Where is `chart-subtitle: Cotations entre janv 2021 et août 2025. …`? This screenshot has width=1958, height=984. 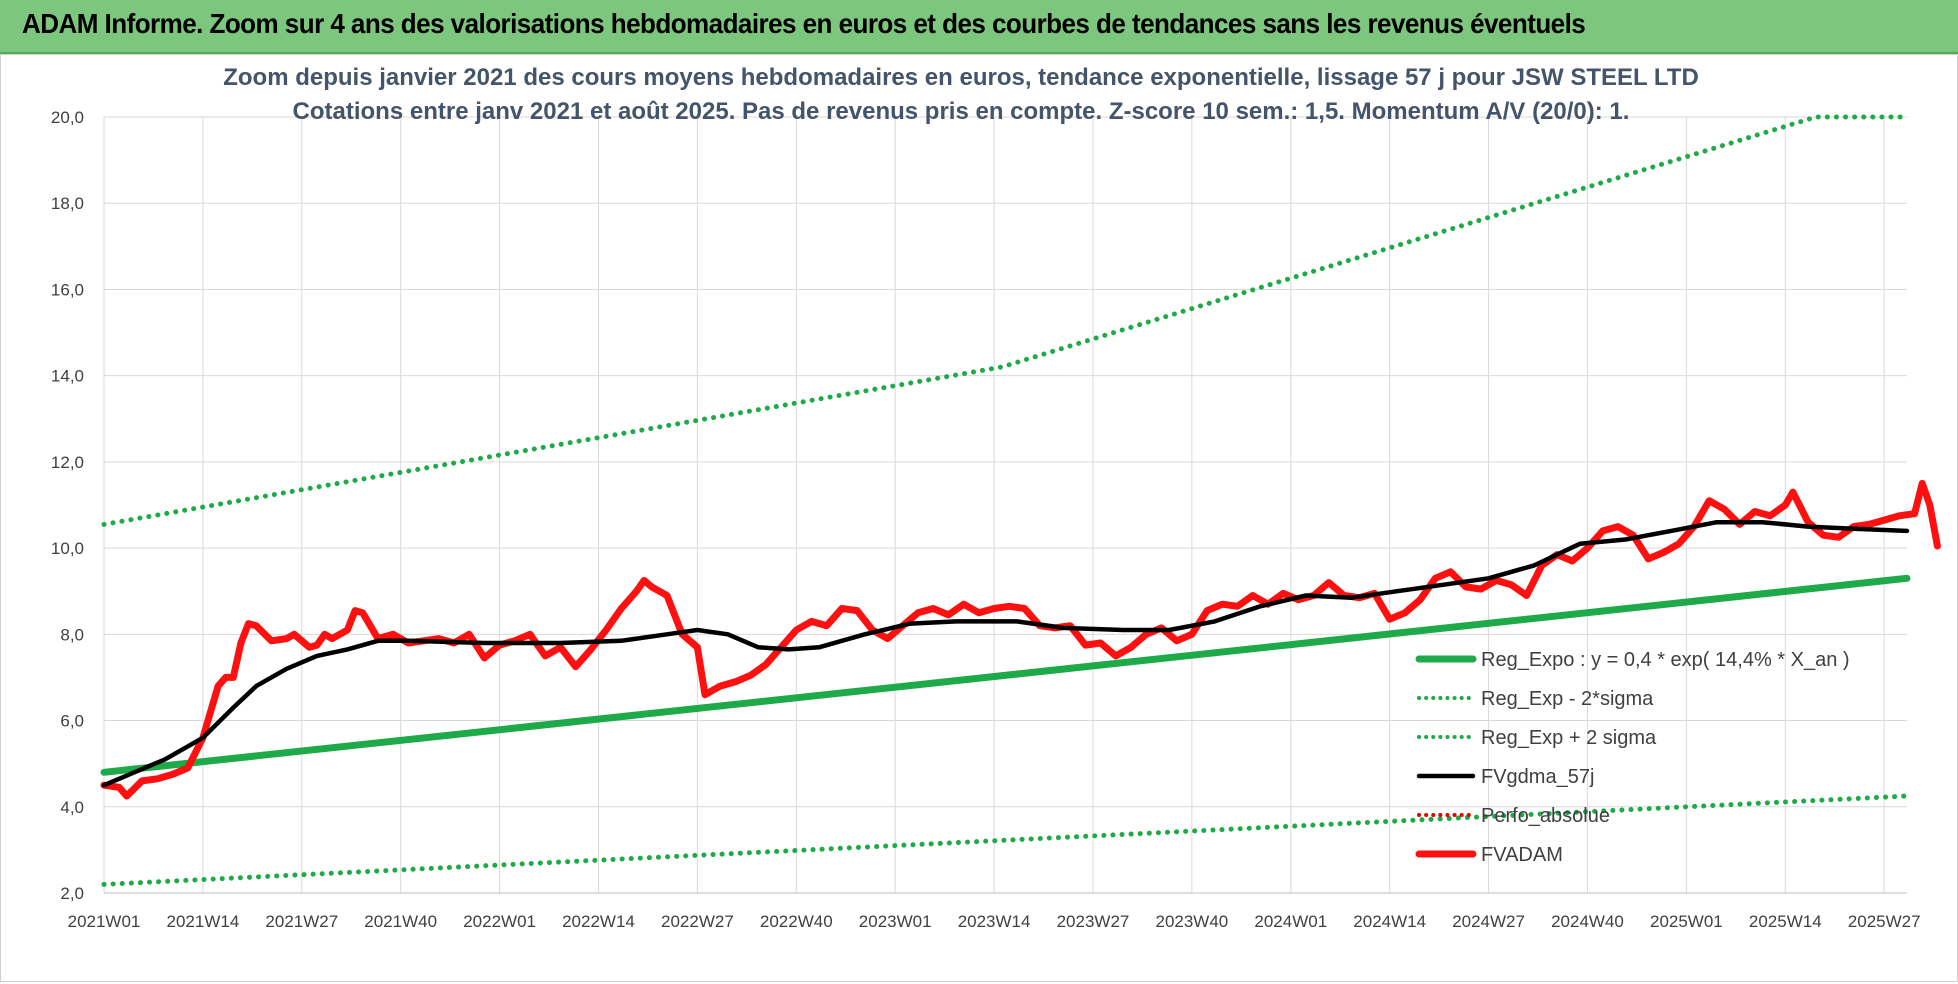
chart-subtitle: Cotations entre janv 2021 et août 2025. … is located at coordinates (961, 111).